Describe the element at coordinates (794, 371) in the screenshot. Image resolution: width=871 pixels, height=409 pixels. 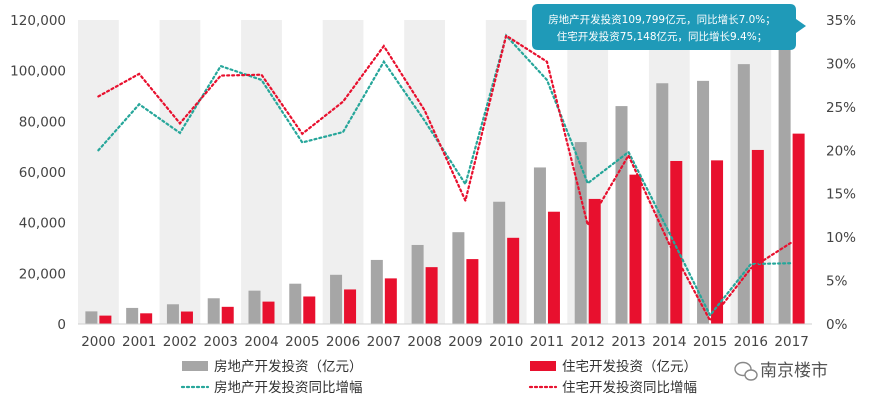
I see `watermark-text: 南京楼市` at that location.